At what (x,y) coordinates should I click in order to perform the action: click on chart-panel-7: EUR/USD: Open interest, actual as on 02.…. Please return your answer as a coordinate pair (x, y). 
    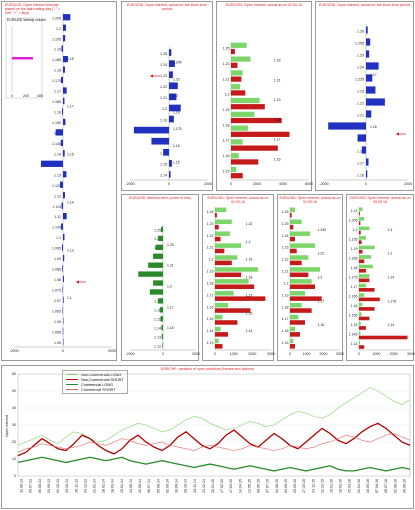
    Looking at the image, I should click on (310, 277).